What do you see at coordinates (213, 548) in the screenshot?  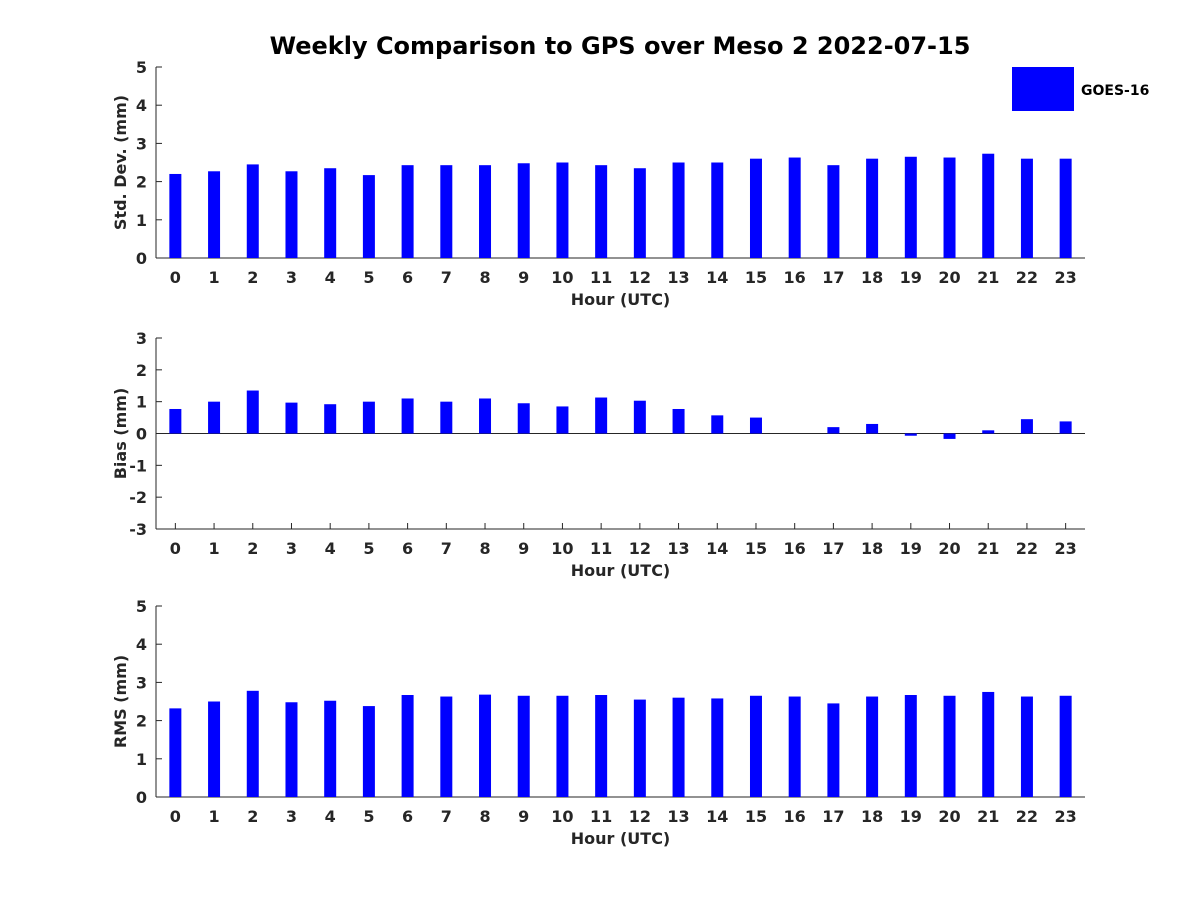 I see `x-tick-label: 1` at bounding box center [213, 548].